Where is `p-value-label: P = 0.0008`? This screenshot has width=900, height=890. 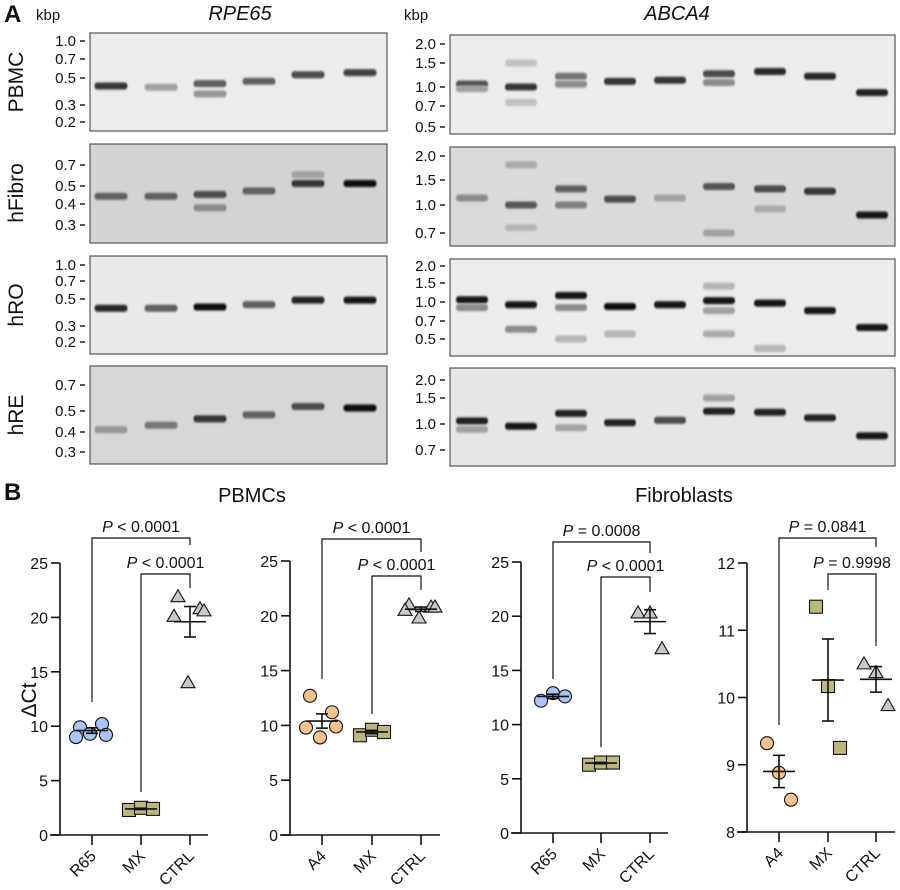
p-value-label: P = 0.0008 is located at coordinates (602, 531).